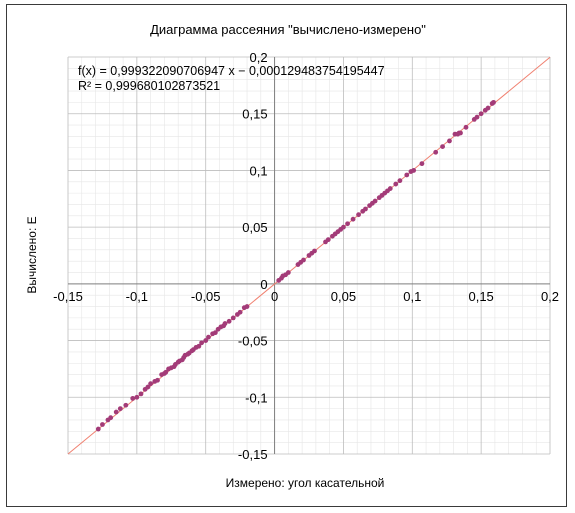  What do you see at coordinates (256, 397) in the screenshot?
I see `y-tick-label: -0,1` at bounding box center [256, 397].